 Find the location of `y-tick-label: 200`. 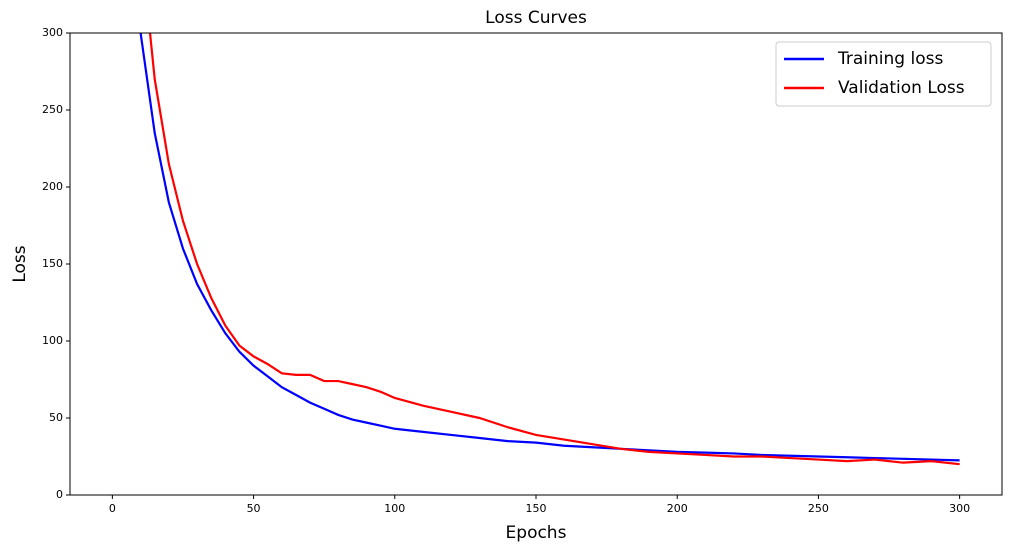

y-tick-label: 200 is located at coordinates (52, 186).